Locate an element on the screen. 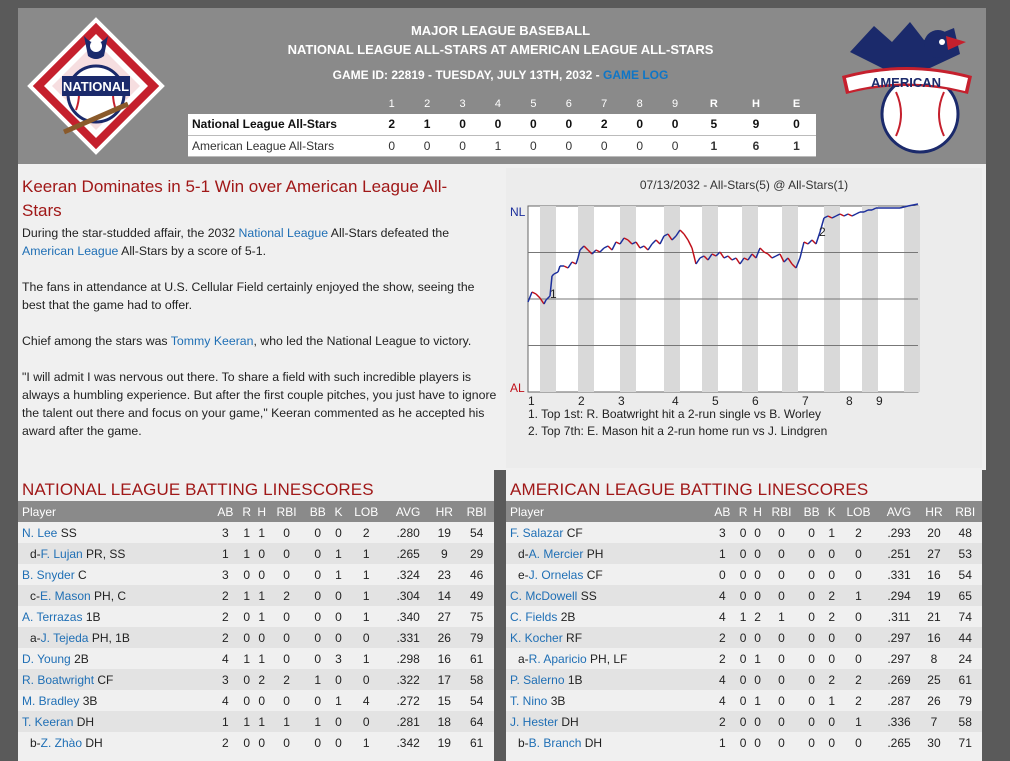 The width and height of the screenshot is (1010, 761). player-position: PR, SS is located at coordinates (106, 553).